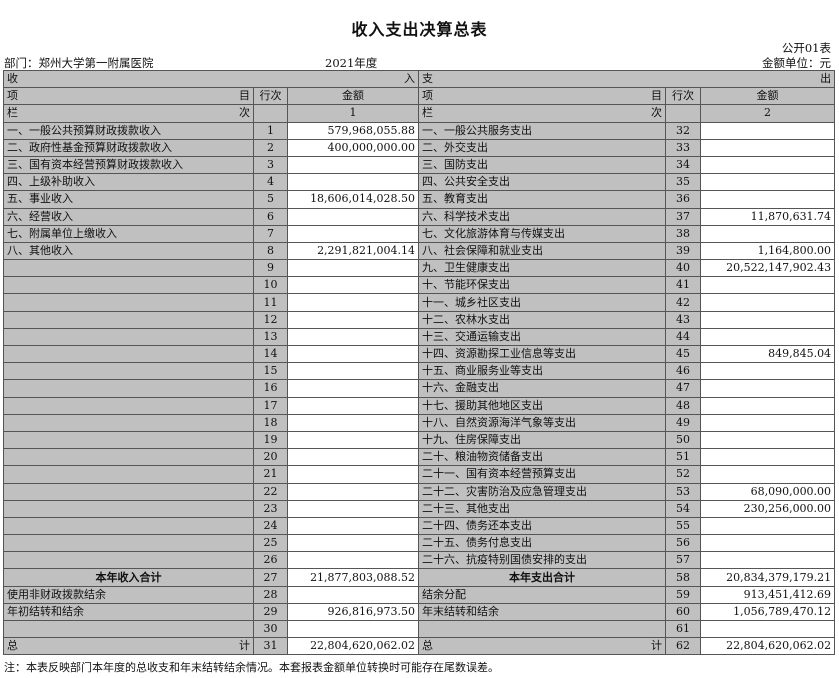 The width and height of the screenshot is (839, 678). What do you see at coordinates (768, 594) in the screenshot?
I see `expense-amount: 913,451,412.69` at bounding box center [768, 594].